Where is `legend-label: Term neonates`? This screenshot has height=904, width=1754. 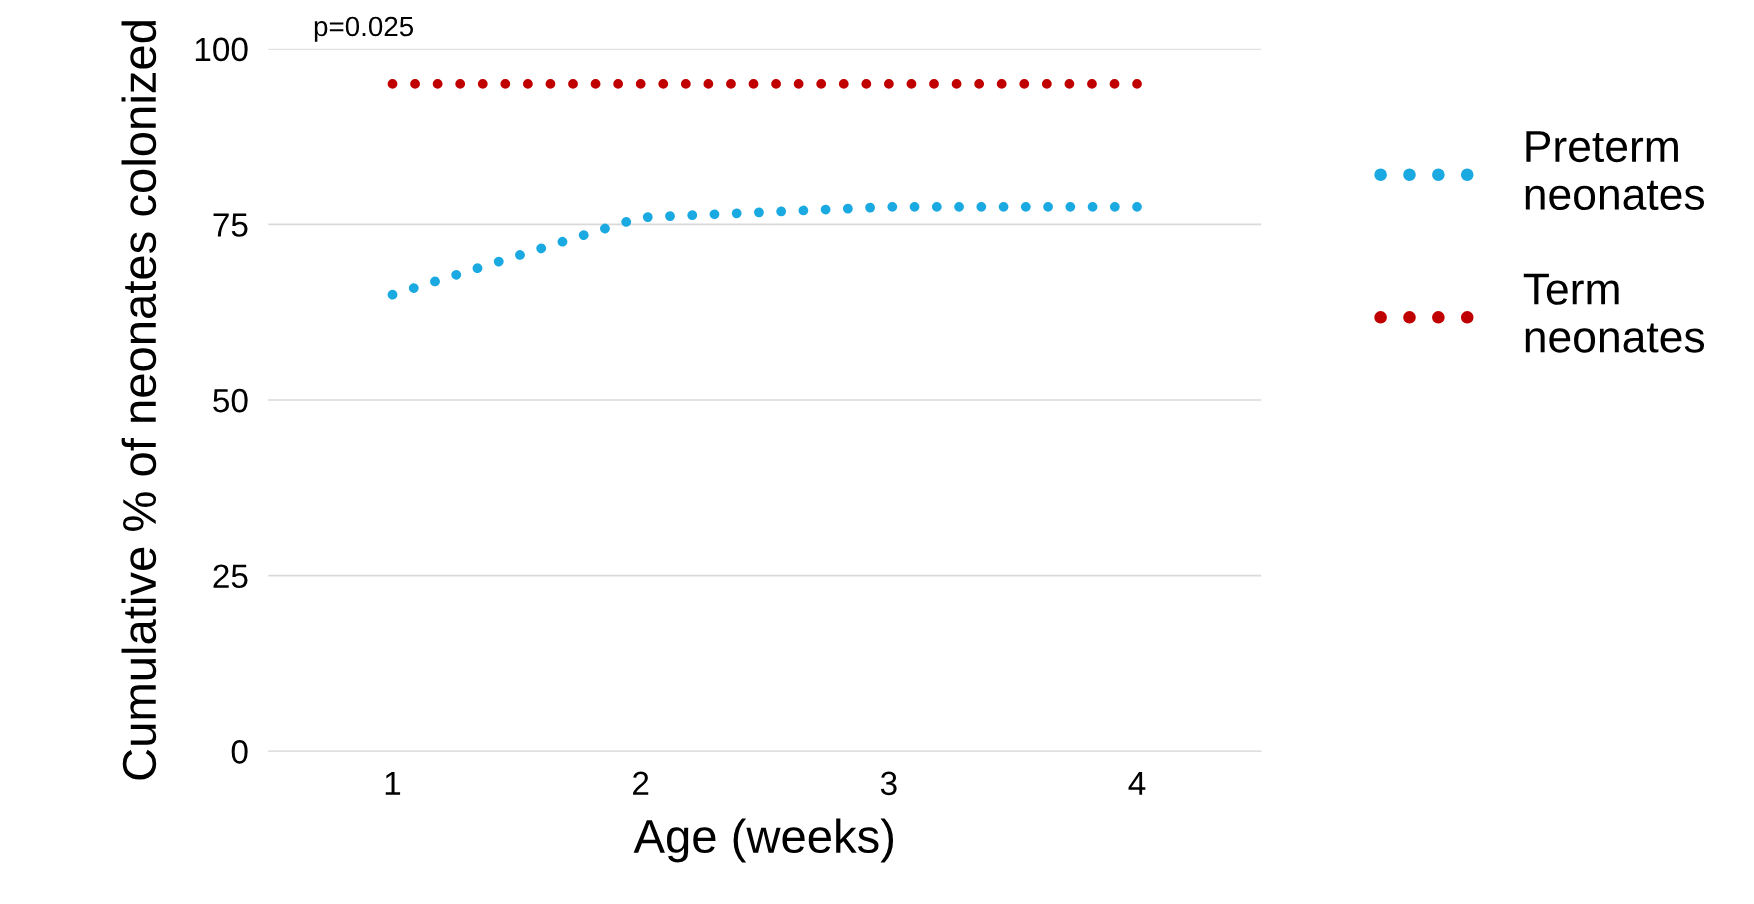 legend-label: Term neonates is located at coordinates (1614, 313).